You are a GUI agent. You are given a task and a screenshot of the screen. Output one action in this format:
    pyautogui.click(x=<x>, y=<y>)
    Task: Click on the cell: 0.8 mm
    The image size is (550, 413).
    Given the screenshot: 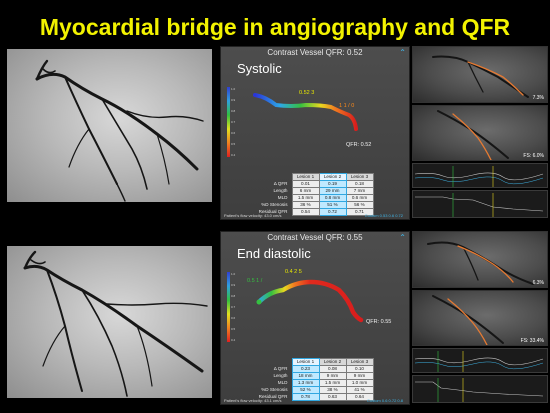 What is the action you would take?
    pyautogui.click(x=332, y=198)
    